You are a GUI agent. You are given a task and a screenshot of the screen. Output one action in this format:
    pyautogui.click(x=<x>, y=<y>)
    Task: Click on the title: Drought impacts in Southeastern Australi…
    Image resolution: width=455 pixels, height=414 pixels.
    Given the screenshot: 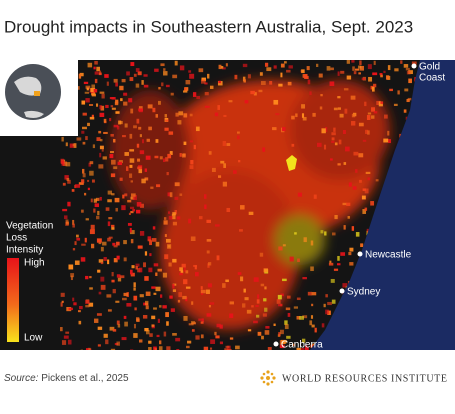 What is the action you would take?
    pyautogui.click(x=208, y=26)
    